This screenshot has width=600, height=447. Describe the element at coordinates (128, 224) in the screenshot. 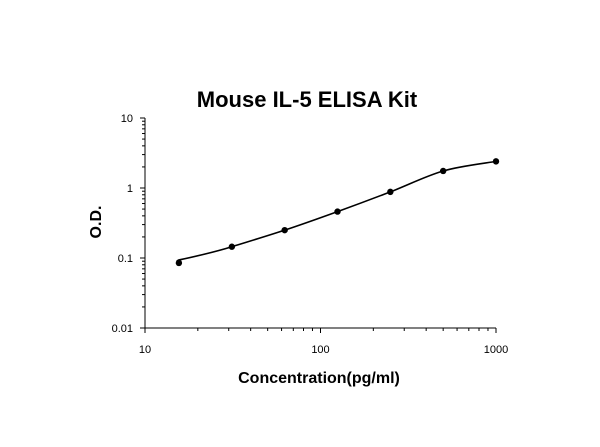

I see `y-axis-ticks: 0.01 0.1 1 10` at that location.